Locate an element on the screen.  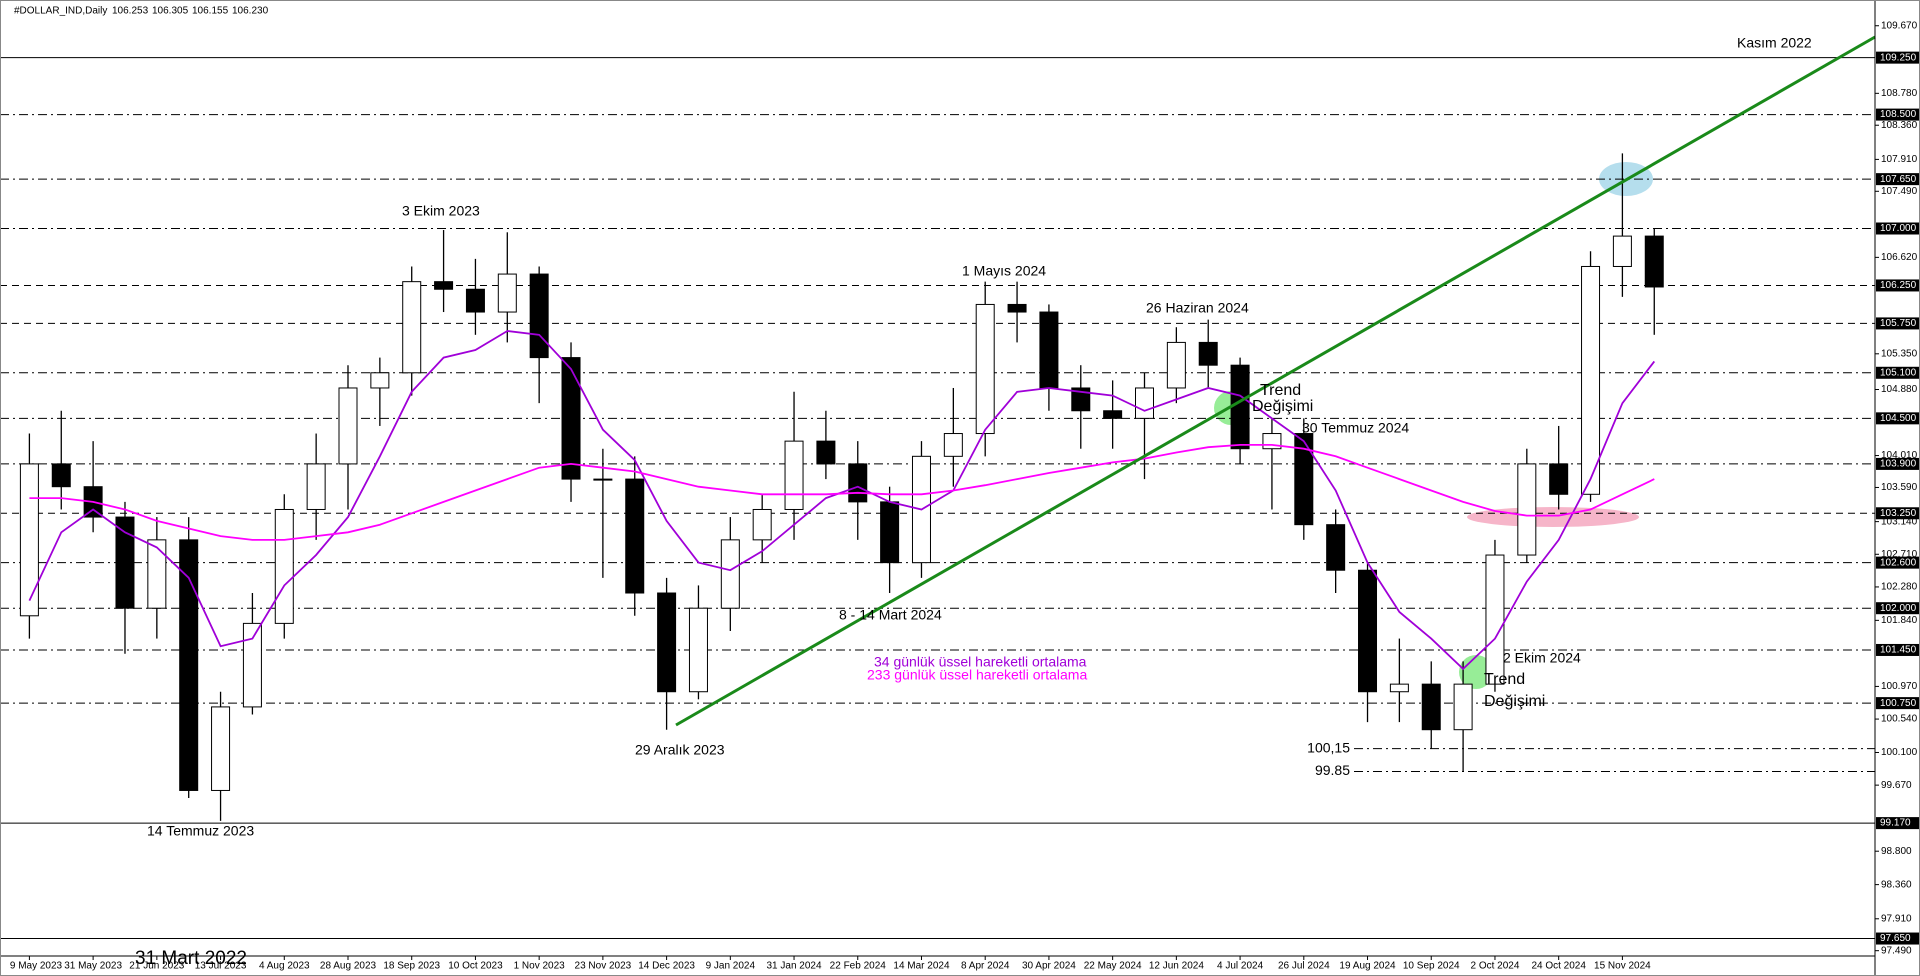
level-label: 109.250 is located at coordinates (1898, 57).